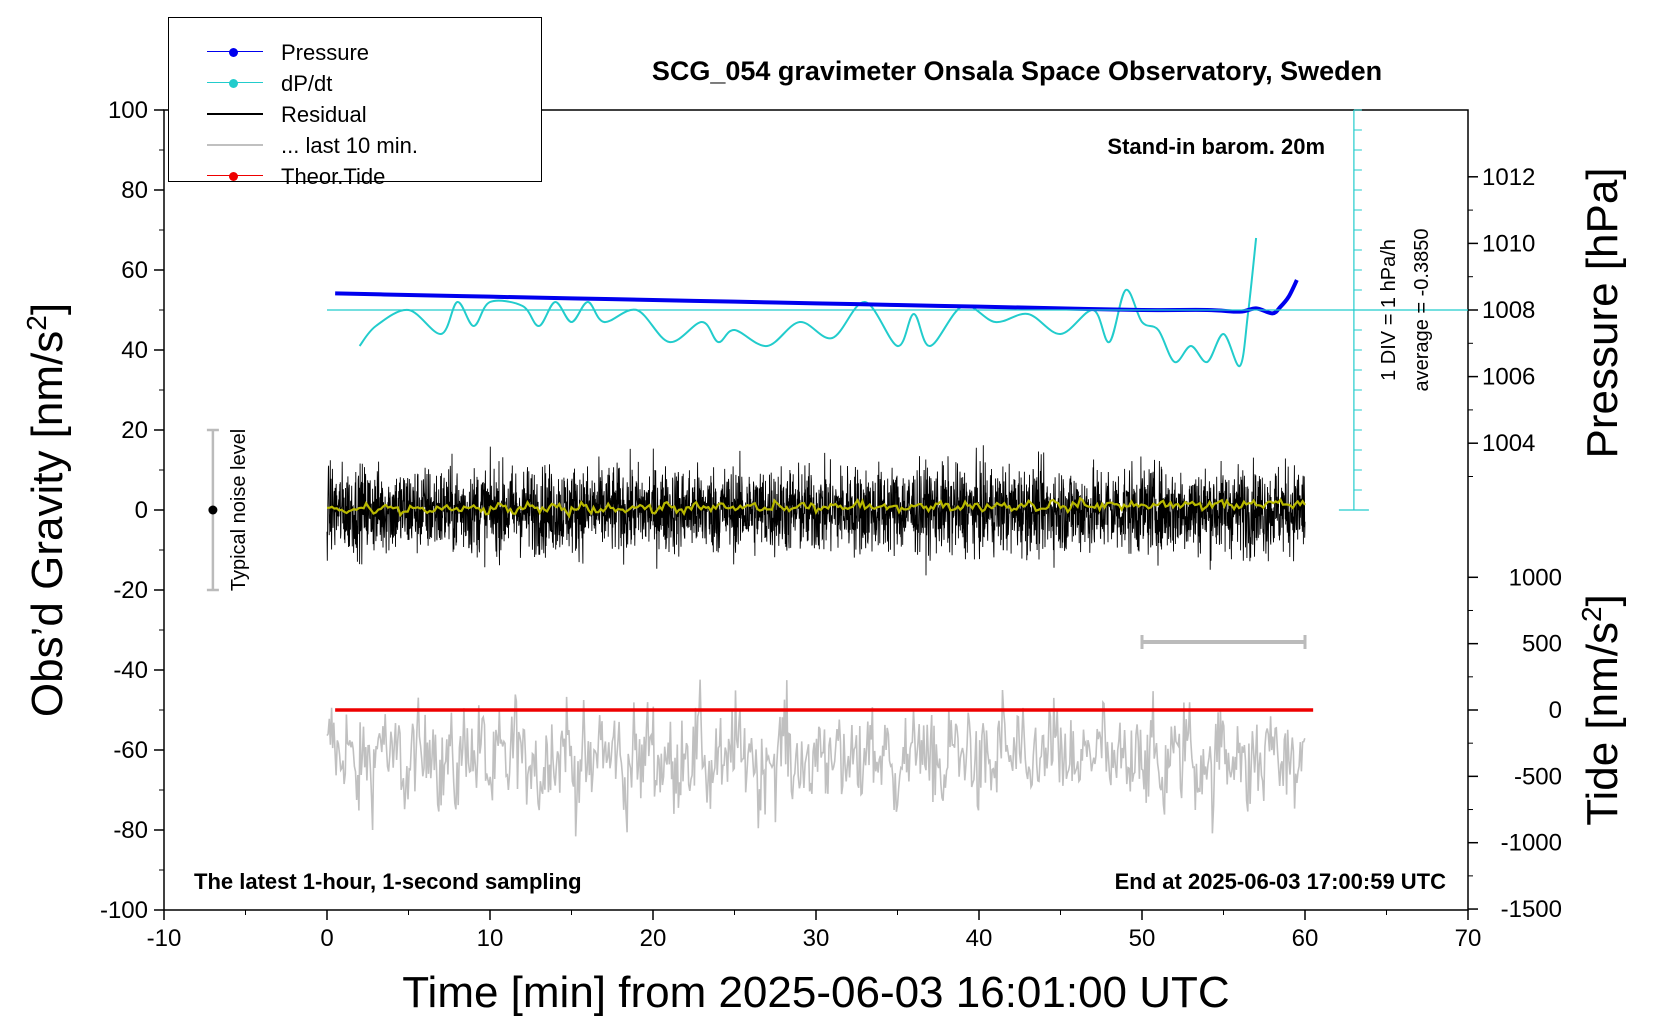  Describe the element at coordinates (1591, 614) in the screenshot. I see `tide-axis-title-sup: 2` at that location.